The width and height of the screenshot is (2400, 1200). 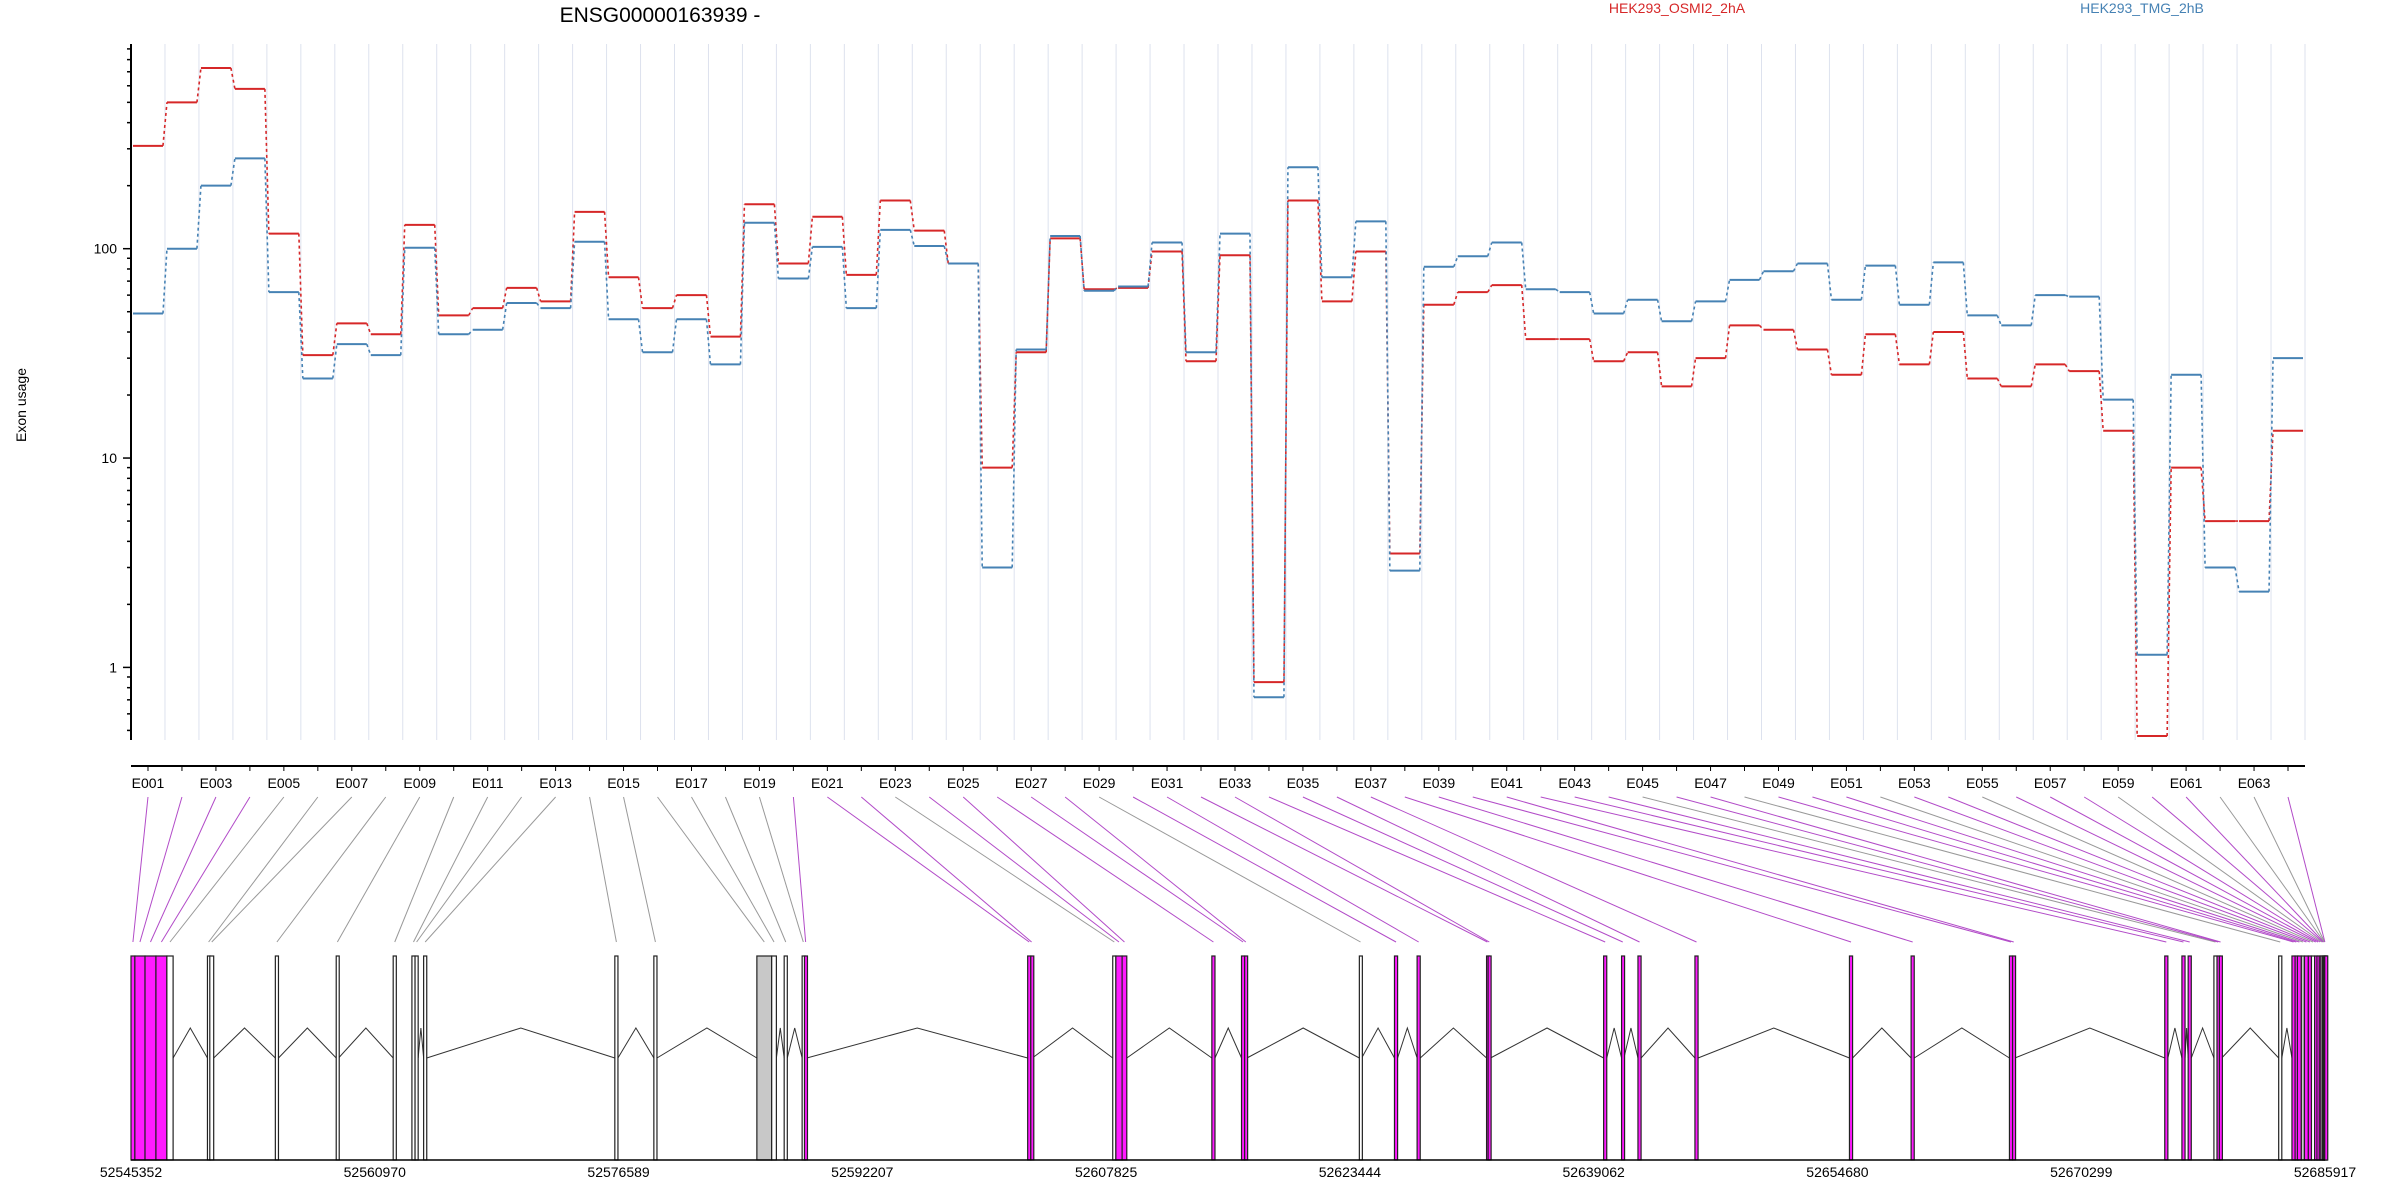 What do you see at coordinates (1846, 783) in the screenshot?
I see `x-tick-label: E051` at bounding box center [1846, 783].